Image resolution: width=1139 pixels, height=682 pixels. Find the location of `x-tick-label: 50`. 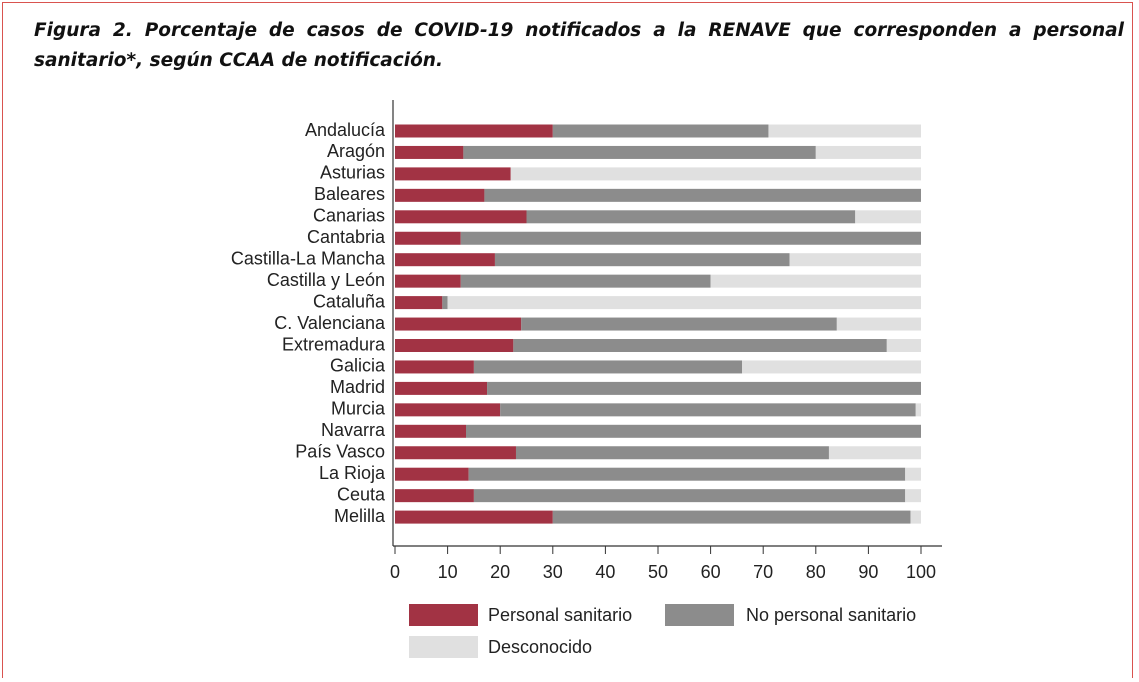

x-tick-label: 50 is located at coordinates (658, 572).